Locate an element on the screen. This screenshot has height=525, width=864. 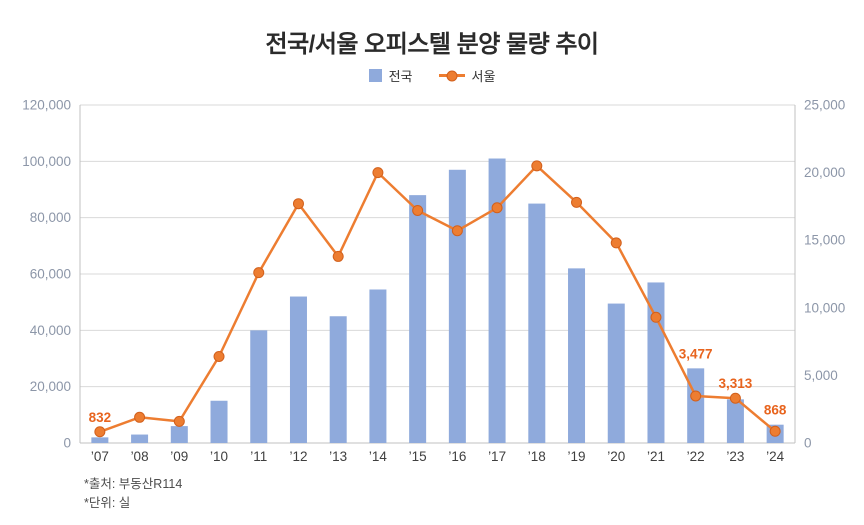
left-axis-tick-label: 60,000 is located at coordinates (50, 274).